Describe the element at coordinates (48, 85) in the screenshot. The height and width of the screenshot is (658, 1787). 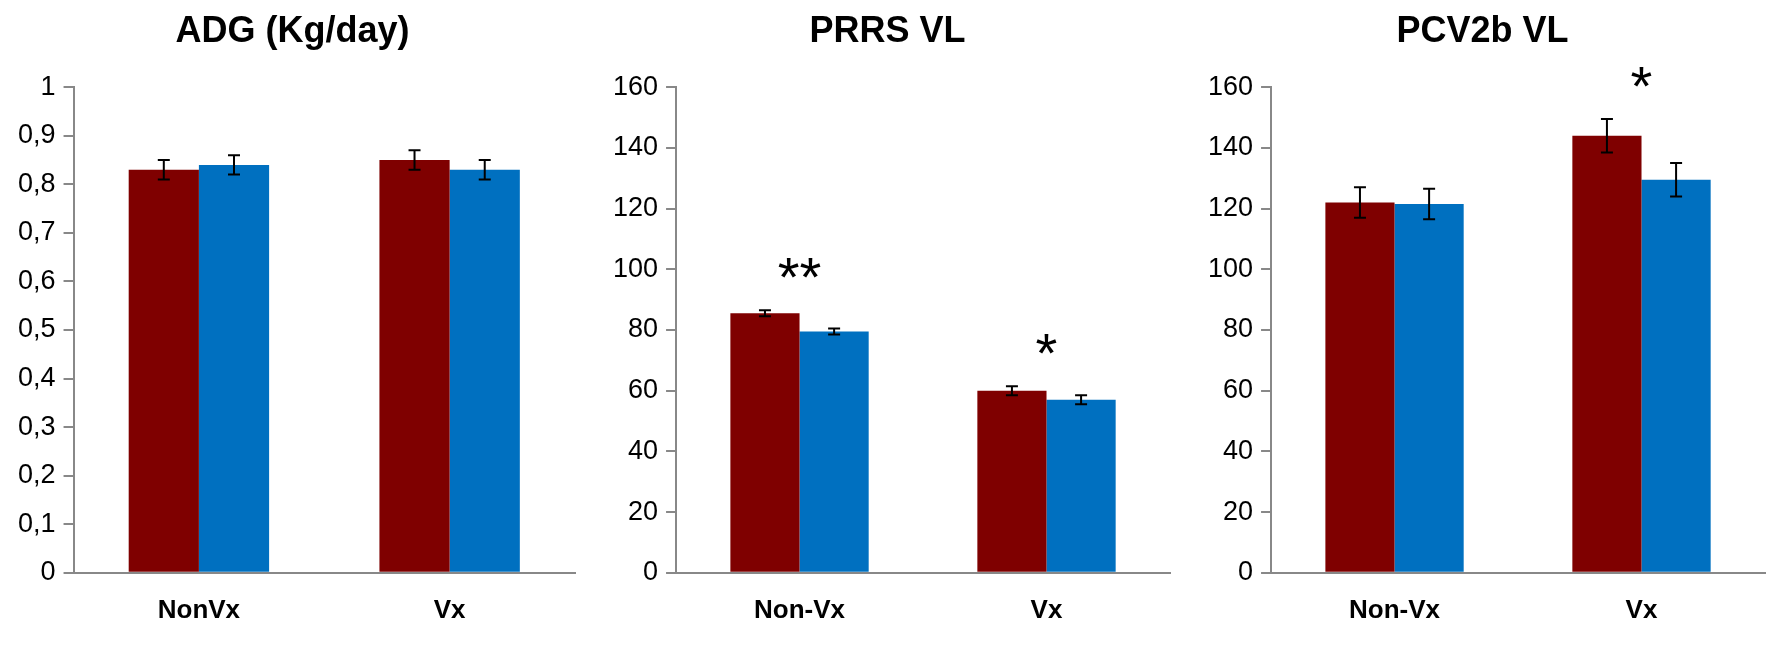
I see `y-tick-label: 1` at that location.